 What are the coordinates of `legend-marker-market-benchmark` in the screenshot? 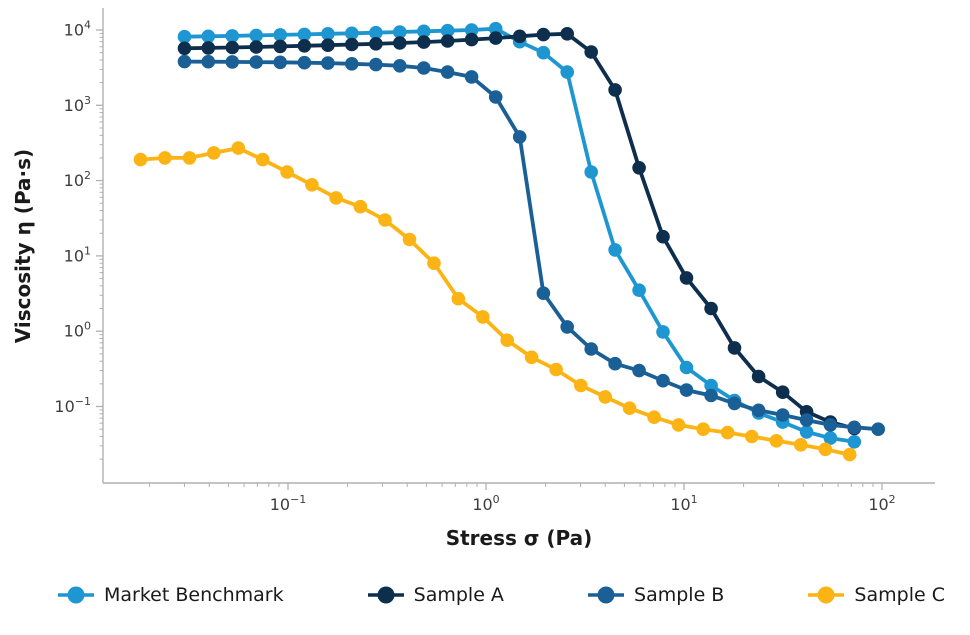 It's located at (76, 595).